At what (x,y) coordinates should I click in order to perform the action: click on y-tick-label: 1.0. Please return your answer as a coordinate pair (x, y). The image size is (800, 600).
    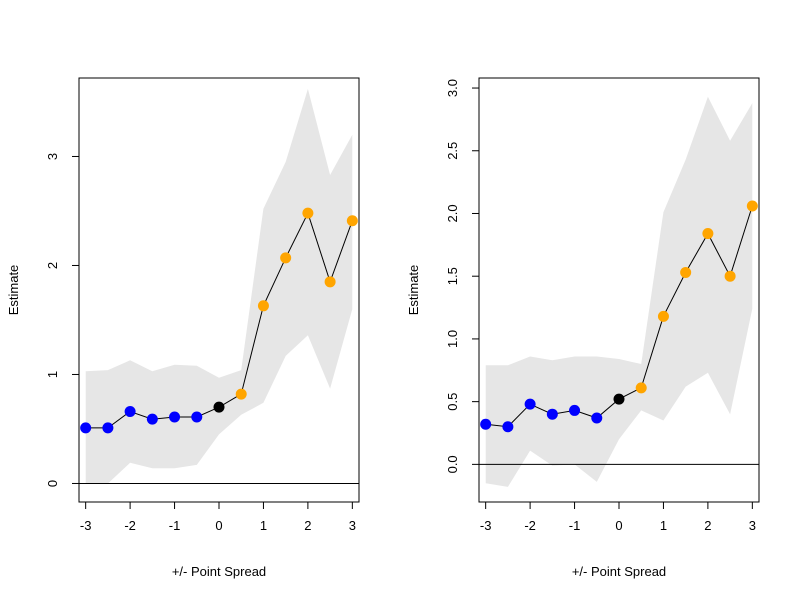
    Looking at the image, I should click on (452, 339).